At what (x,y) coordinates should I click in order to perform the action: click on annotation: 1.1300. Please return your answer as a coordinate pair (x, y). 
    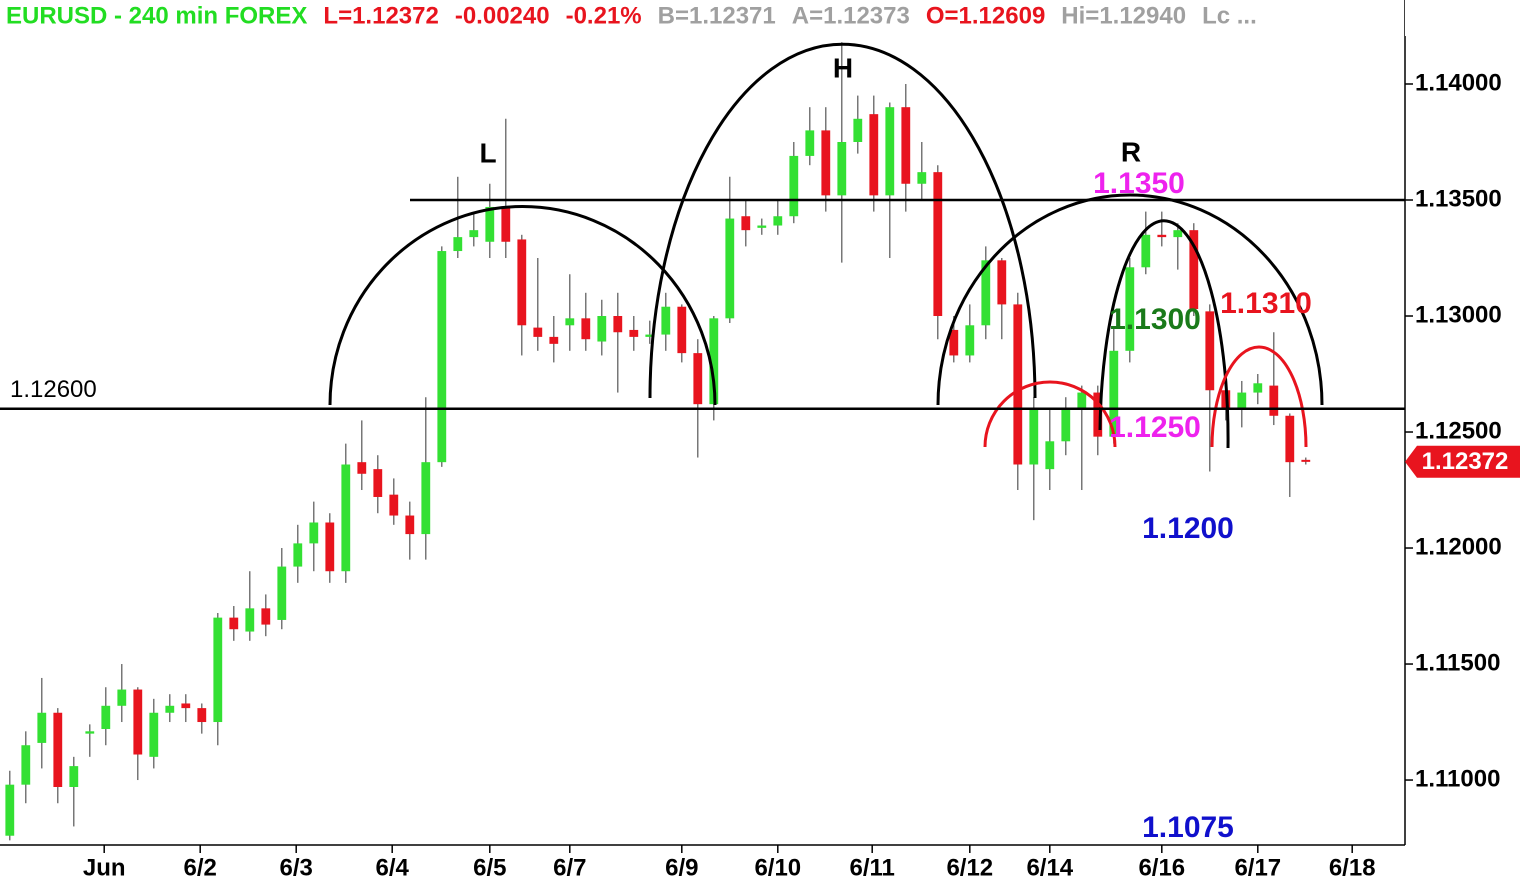
    Looking at the image, I should click on (1155, 319).